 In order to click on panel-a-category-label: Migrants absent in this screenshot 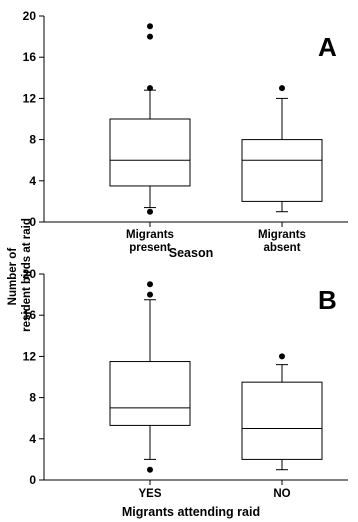, I will do `click(282, 241)`.